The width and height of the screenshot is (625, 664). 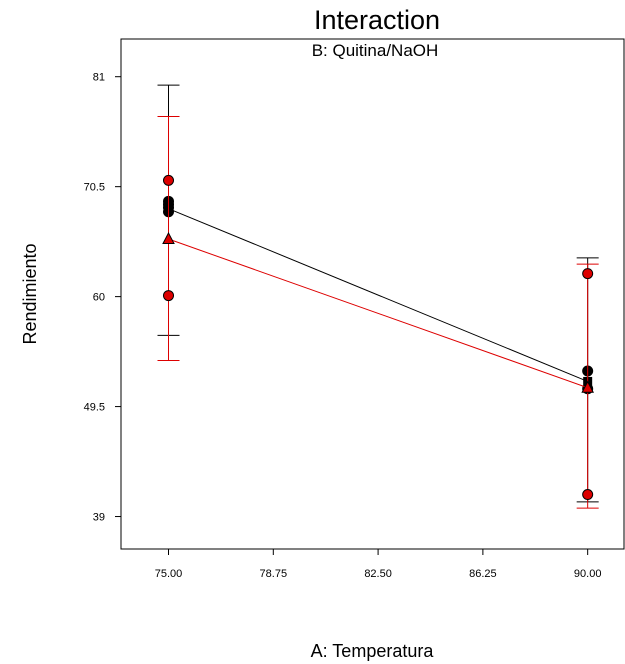 I want to click on x-axis-label: A: Temperatura, so click(x=373, y=651).